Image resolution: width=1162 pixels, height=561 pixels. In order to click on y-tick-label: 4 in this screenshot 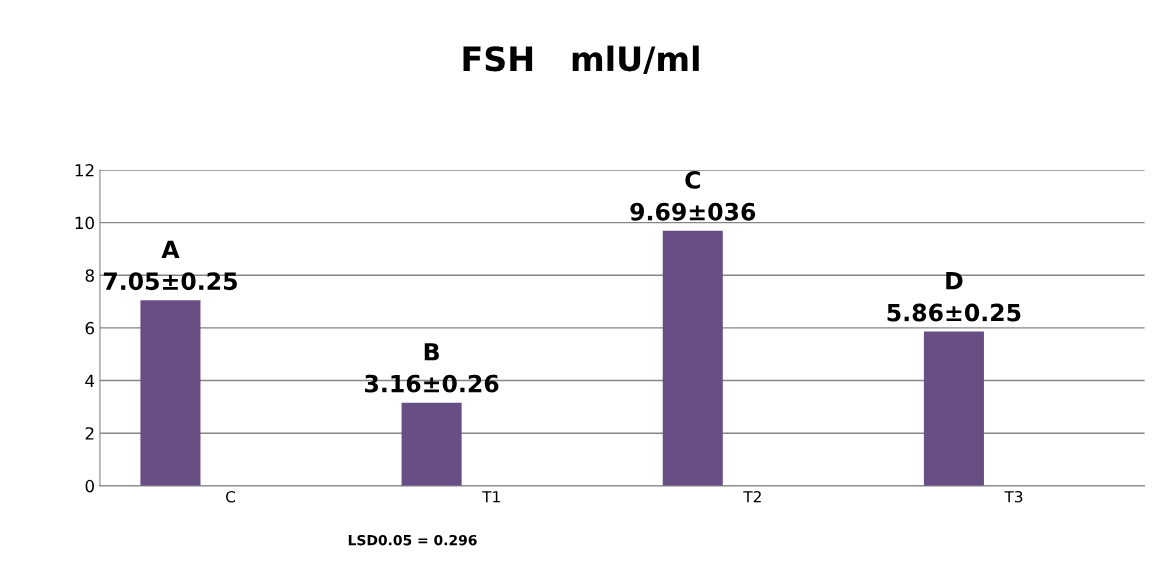, I will do `click(90, 380)`.